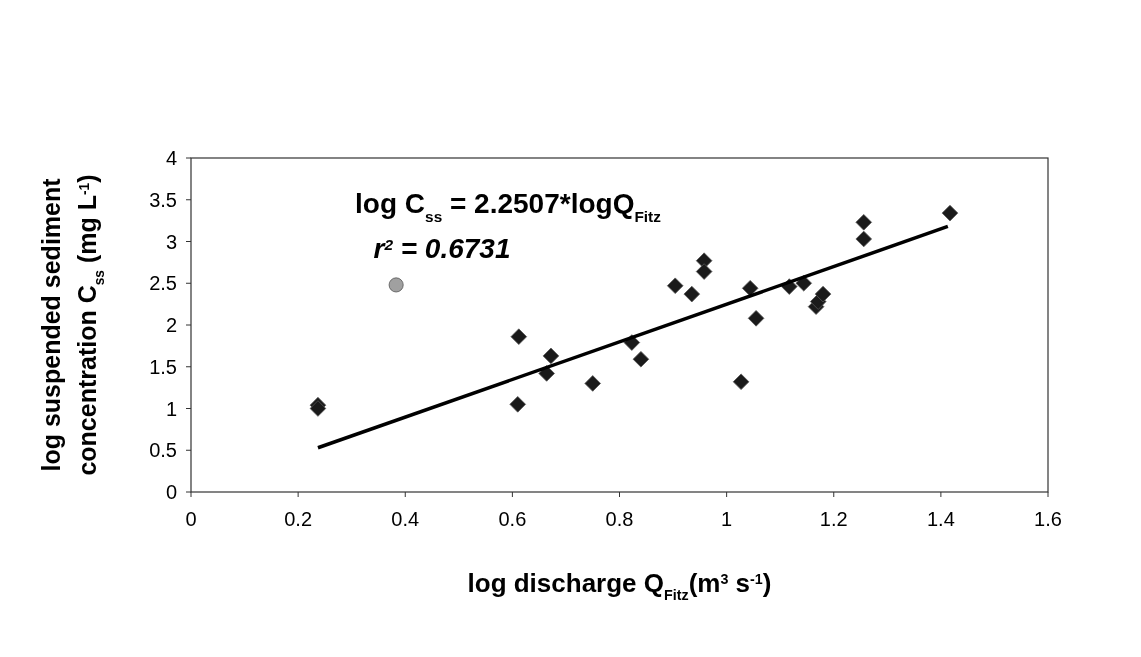  I want to click on x-tick-label: 0.6, so click(512, 519).